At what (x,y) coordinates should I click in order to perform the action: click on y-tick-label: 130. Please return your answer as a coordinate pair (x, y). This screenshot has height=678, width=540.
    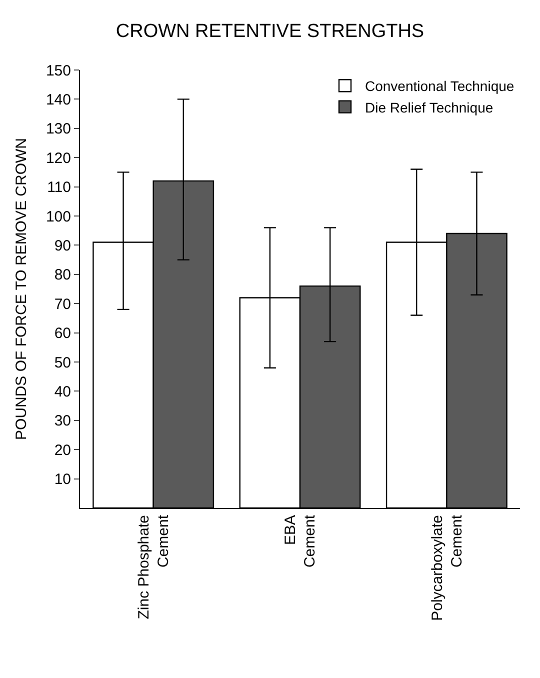
    Looking at the image, I should click on (58, 129).